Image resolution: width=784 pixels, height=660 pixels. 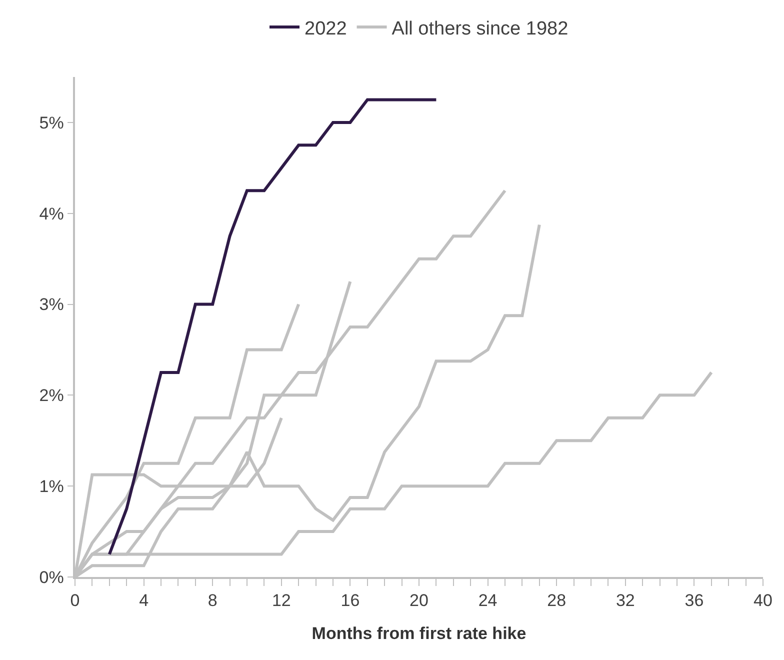 What do you see at coordinates (75, 600) in the screenshot?
I see `x-tick-label: 0` at bounding box center [75, 600].